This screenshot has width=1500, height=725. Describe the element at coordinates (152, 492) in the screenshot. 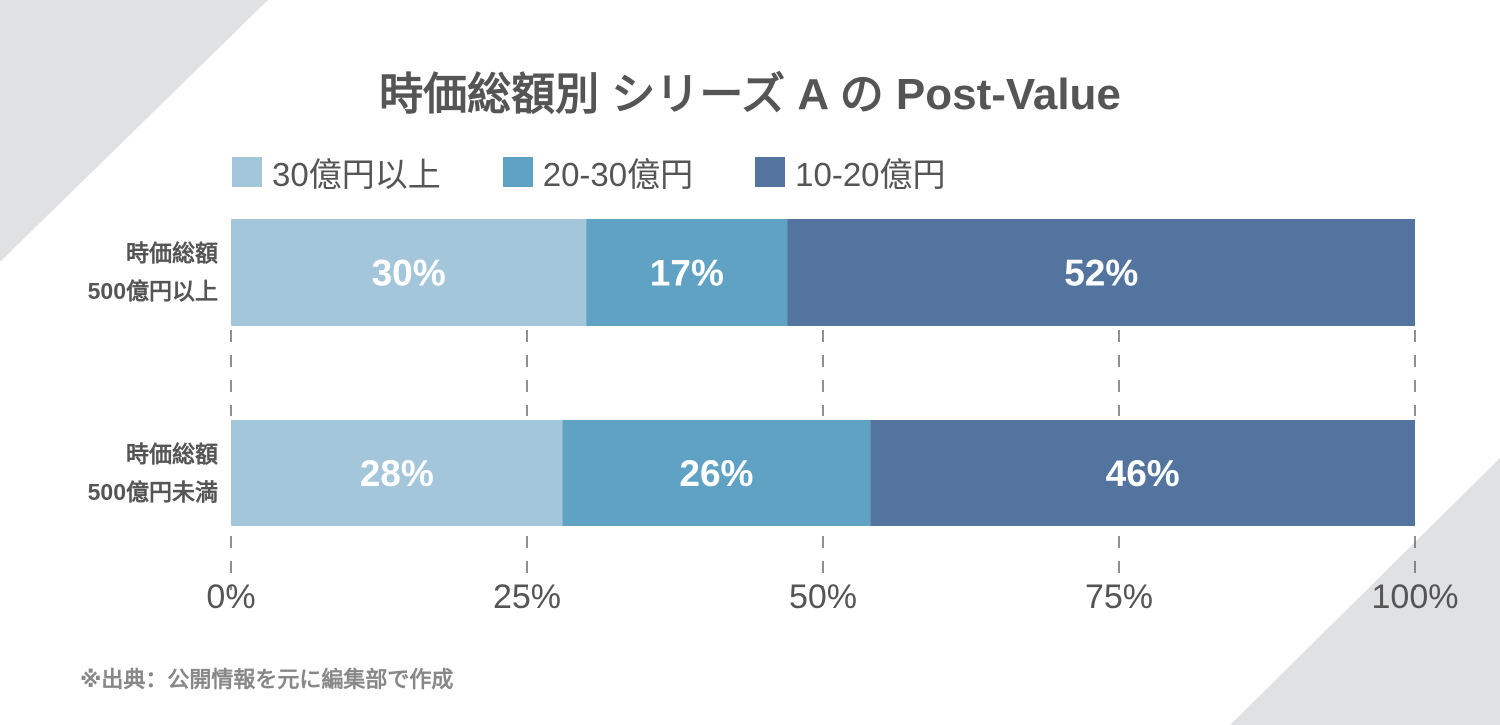

I see `category-label-line2: 500億円未満` at that location.